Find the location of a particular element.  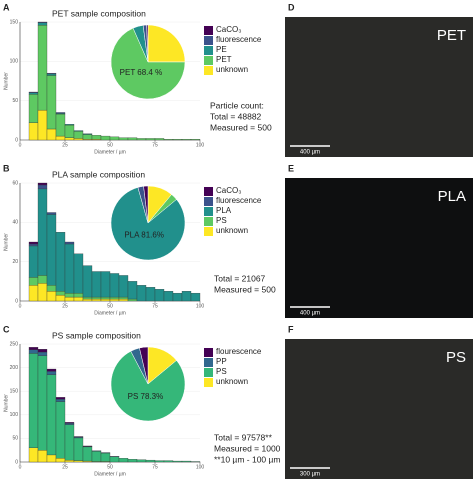

chart-title: PS sample composition is located at coordinates (96, 335).